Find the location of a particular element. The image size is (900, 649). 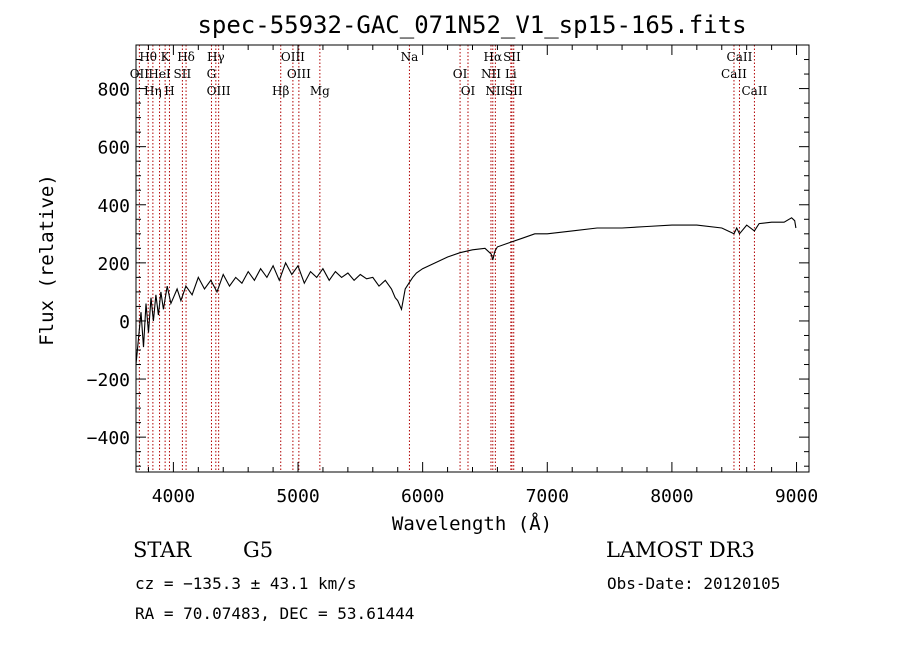

object-class: STAR is located at coordinates (162, 550).